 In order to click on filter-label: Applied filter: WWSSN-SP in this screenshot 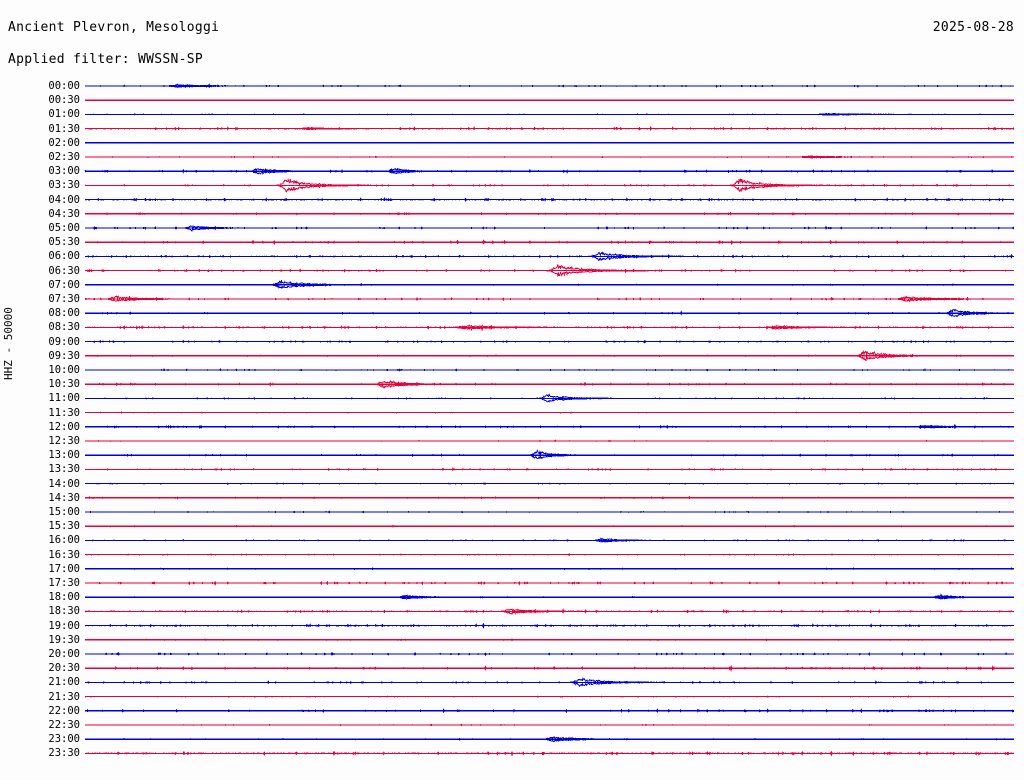, I will do `click(106, 59)`.